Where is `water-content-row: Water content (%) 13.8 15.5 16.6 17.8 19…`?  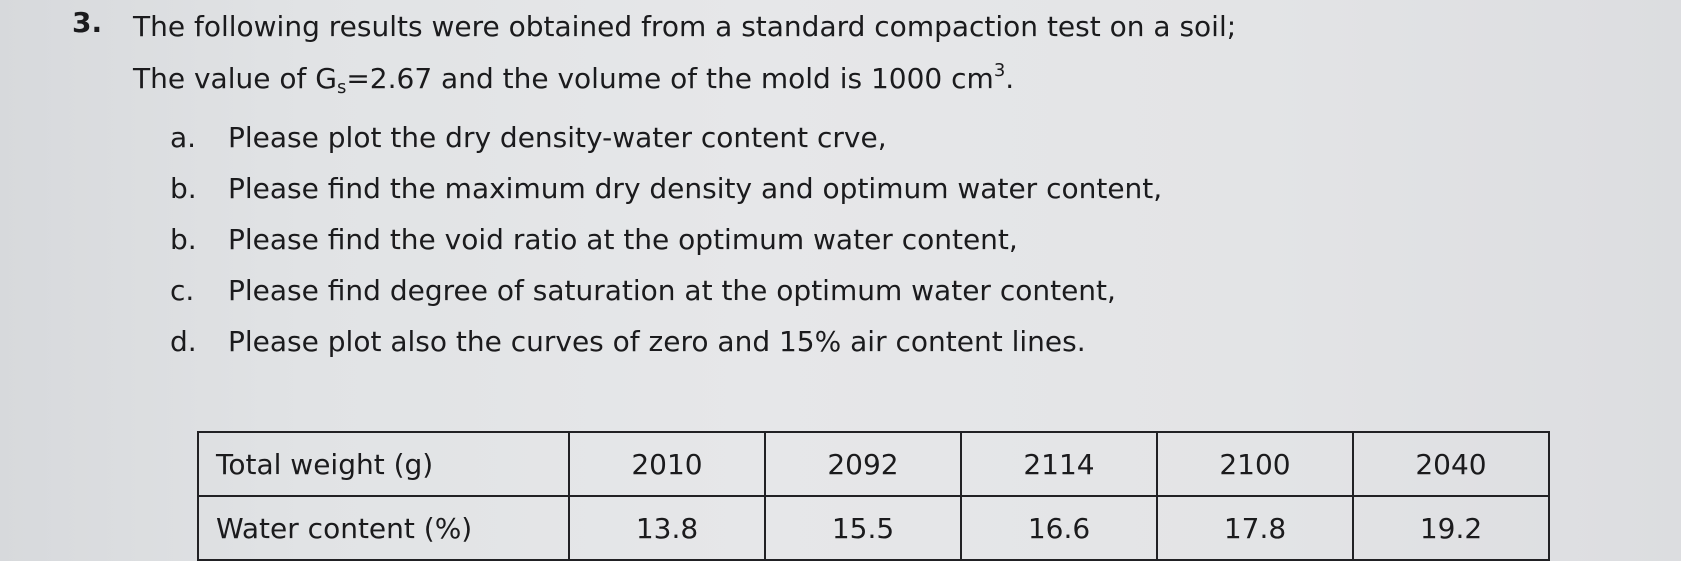
water-content-row: Water content (%) 13.8 15.5 16.6 17.8 19… is located at coordinates (873, 528).